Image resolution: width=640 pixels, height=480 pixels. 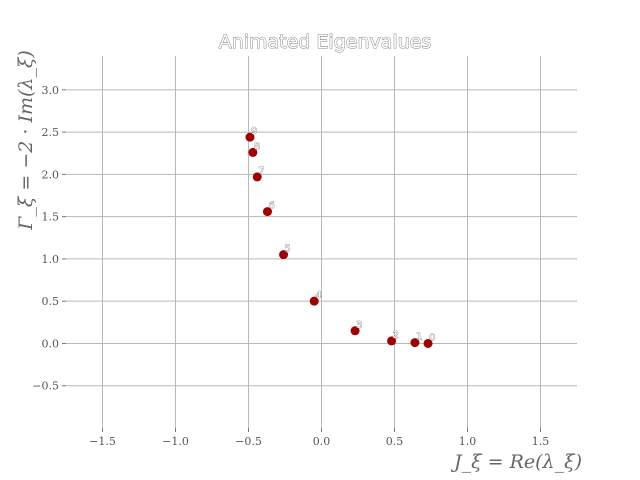 What do you see at coordinates (516, 462) in the screenshot?
I see `x-axis-label: J_ξ = Re(λ_ξ)` at bounding box center [516, 462].